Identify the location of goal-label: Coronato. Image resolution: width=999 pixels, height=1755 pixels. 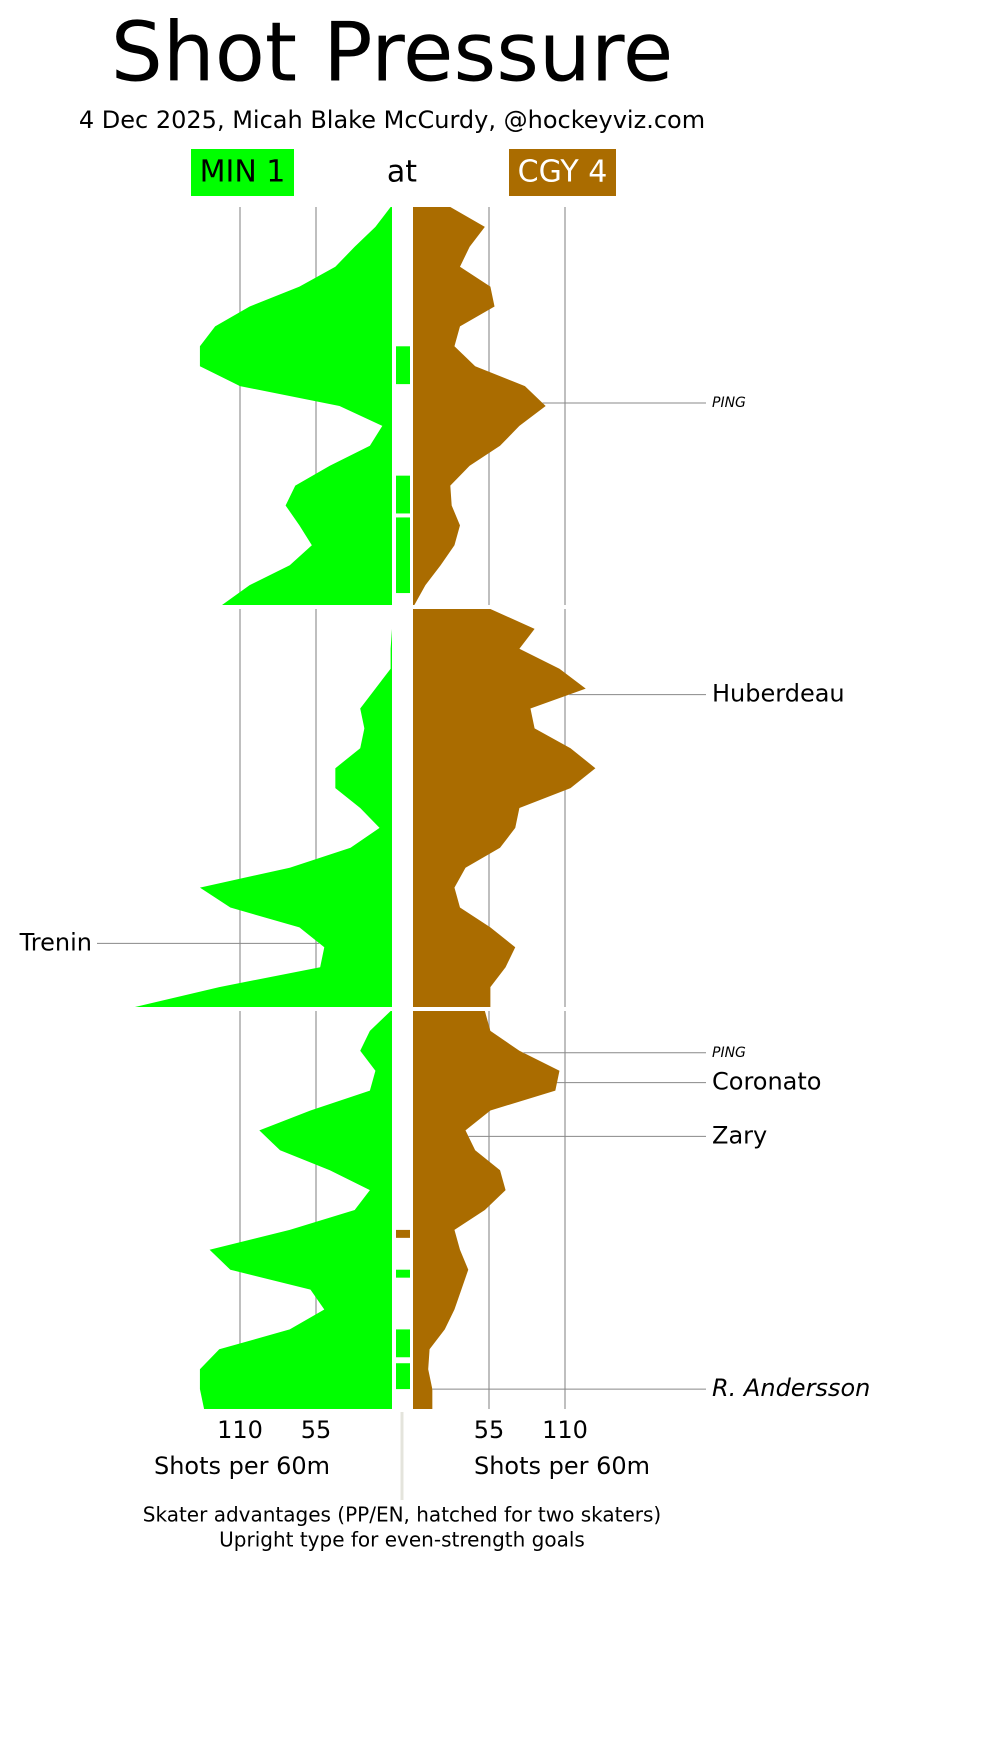
(766, 1082).